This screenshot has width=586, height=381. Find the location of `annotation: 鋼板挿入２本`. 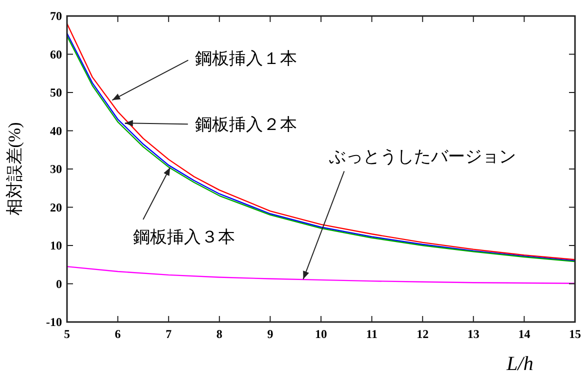

annotation: 鋼板挿入２本 is located at coordinates (245, 124).